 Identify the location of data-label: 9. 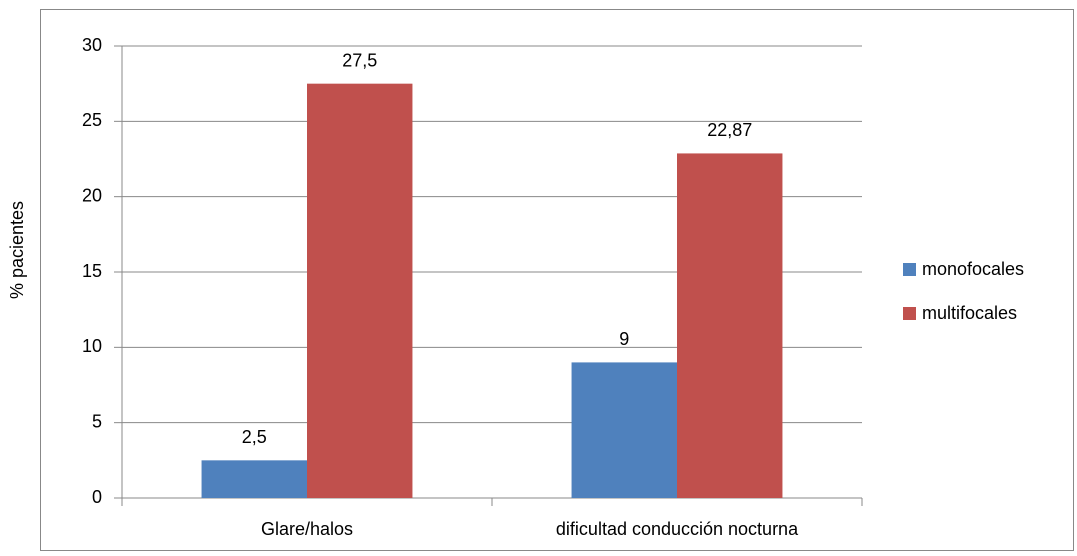
(624, 339).